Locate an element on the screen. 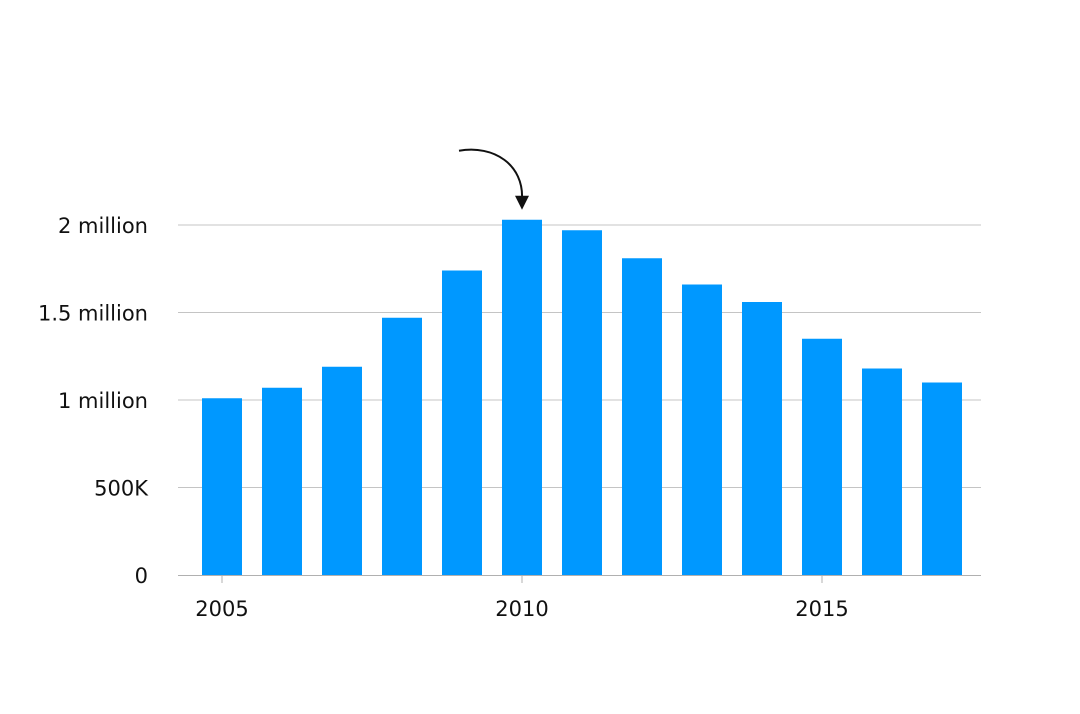 The image size is (1080, 714). y-tick-label: 0 is located at coordinates (141, 576).